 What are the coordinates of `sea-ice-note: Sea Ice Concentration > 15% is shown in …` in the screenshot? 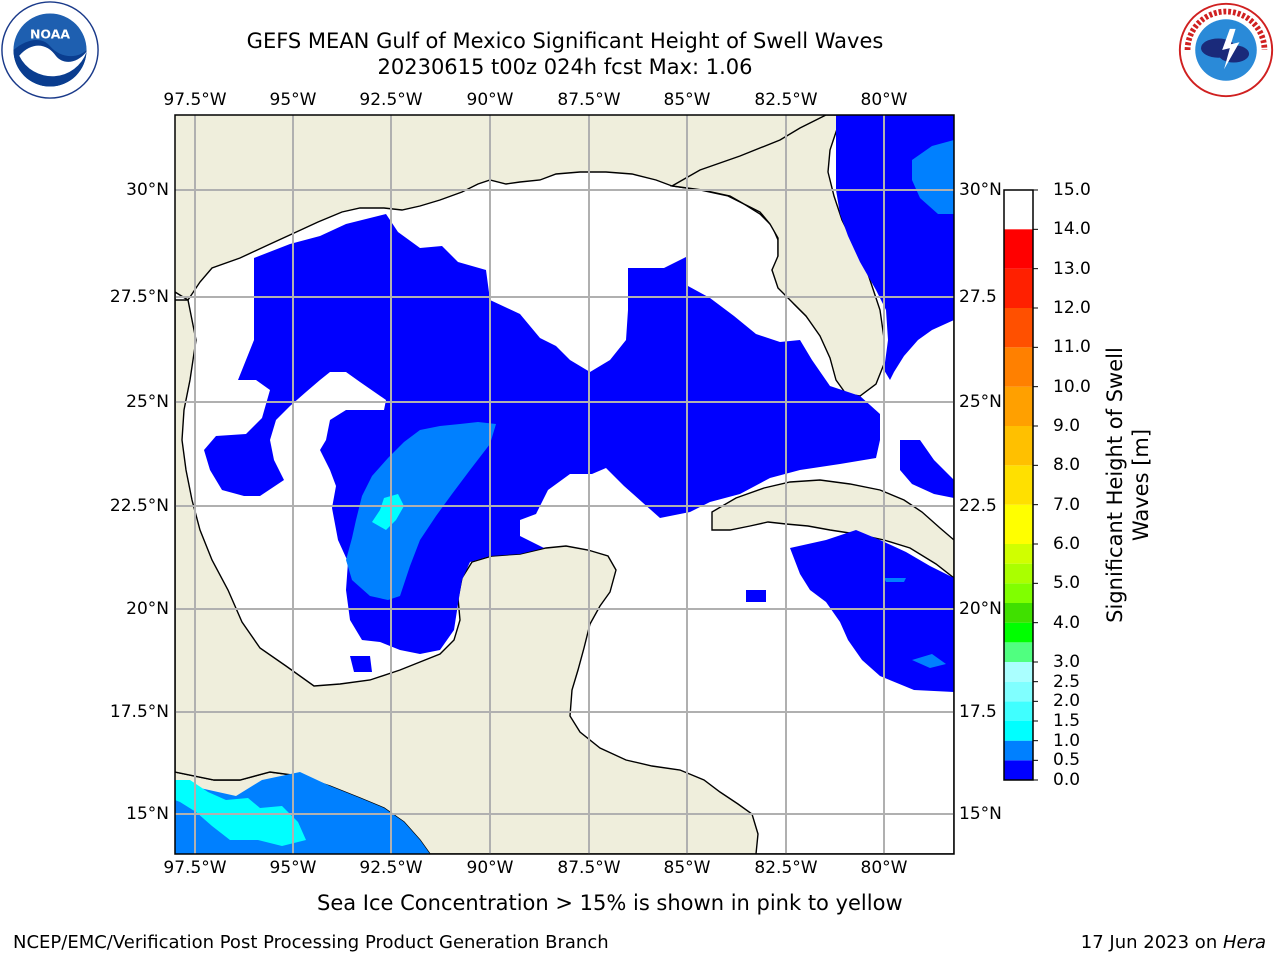 It's located at (610, 903).